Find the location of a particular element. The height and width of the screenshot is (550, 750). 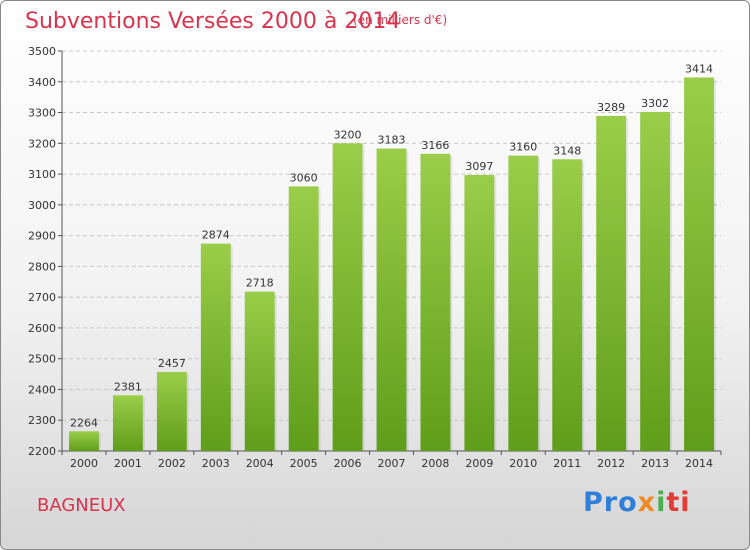

y-tick-label: 2400 is located at coordinates (42, 389).